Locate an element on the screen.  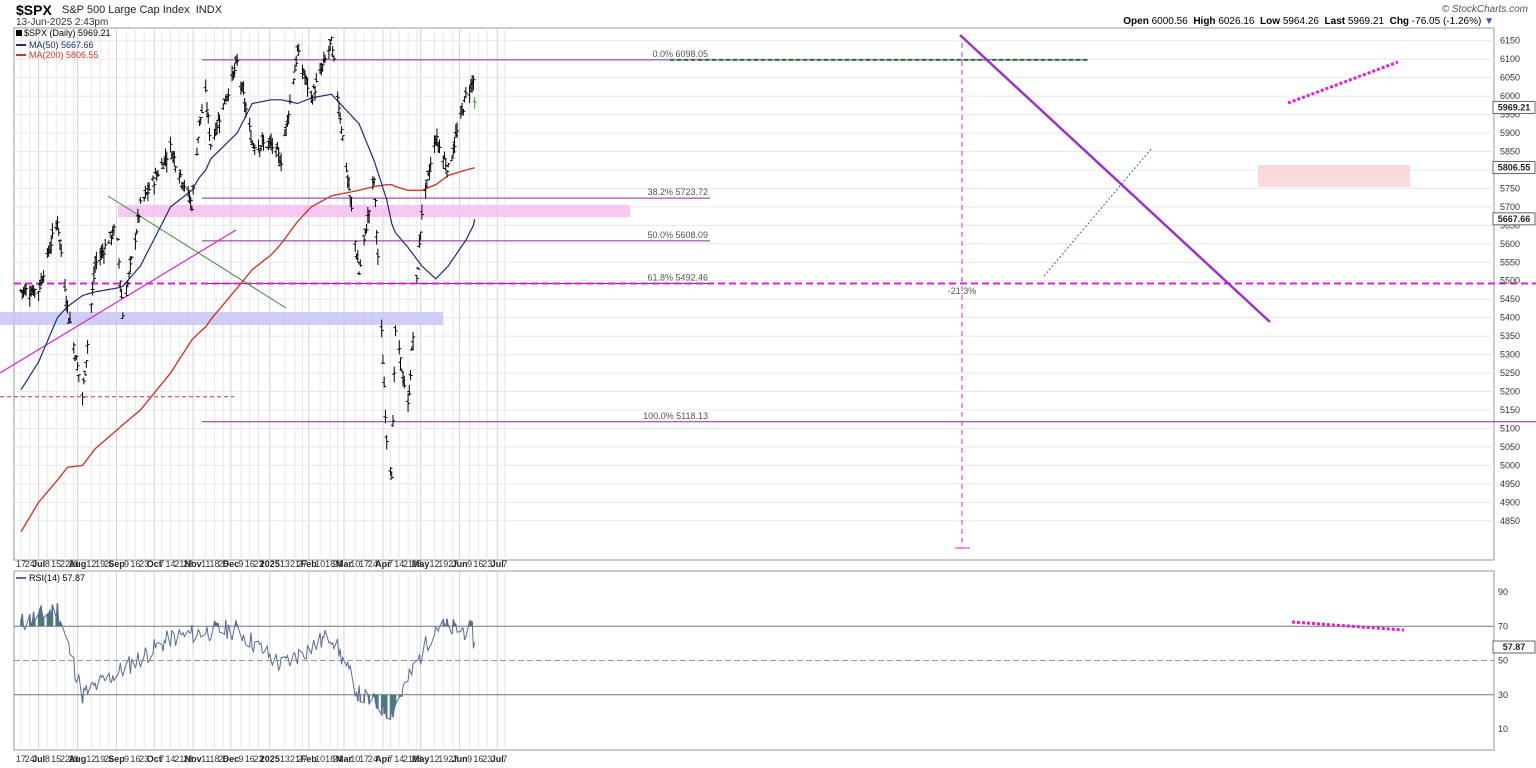
x-tick-label-rsi: 15 is located at coordinates (56, 759).